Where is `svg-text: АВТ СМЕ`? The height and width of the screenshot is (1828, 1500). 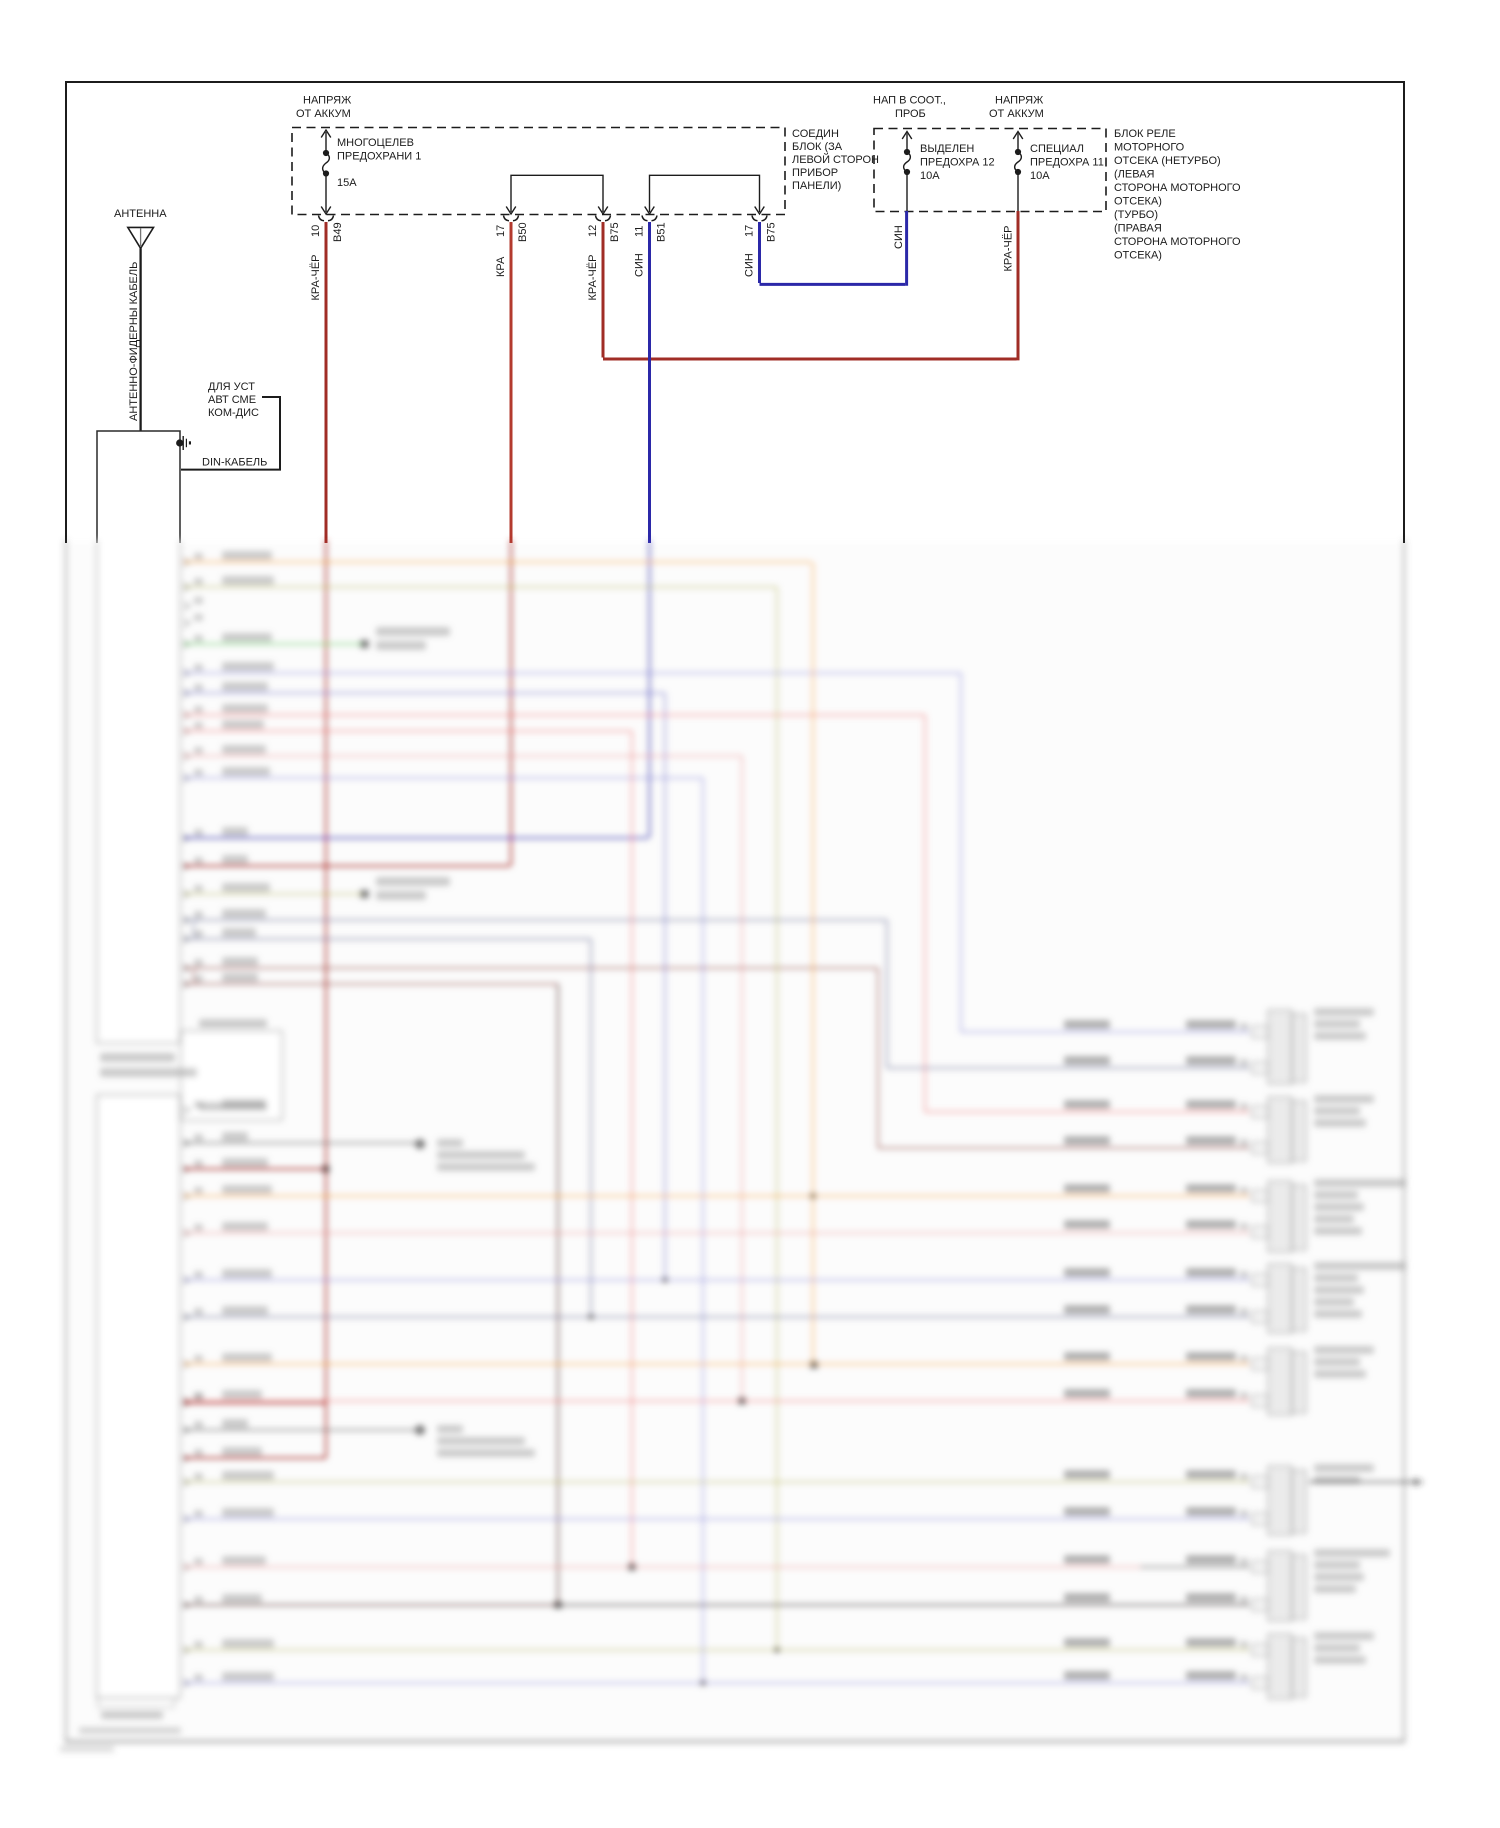
svg-text: АВТ СМЕ is located at coordinates (232, 400).